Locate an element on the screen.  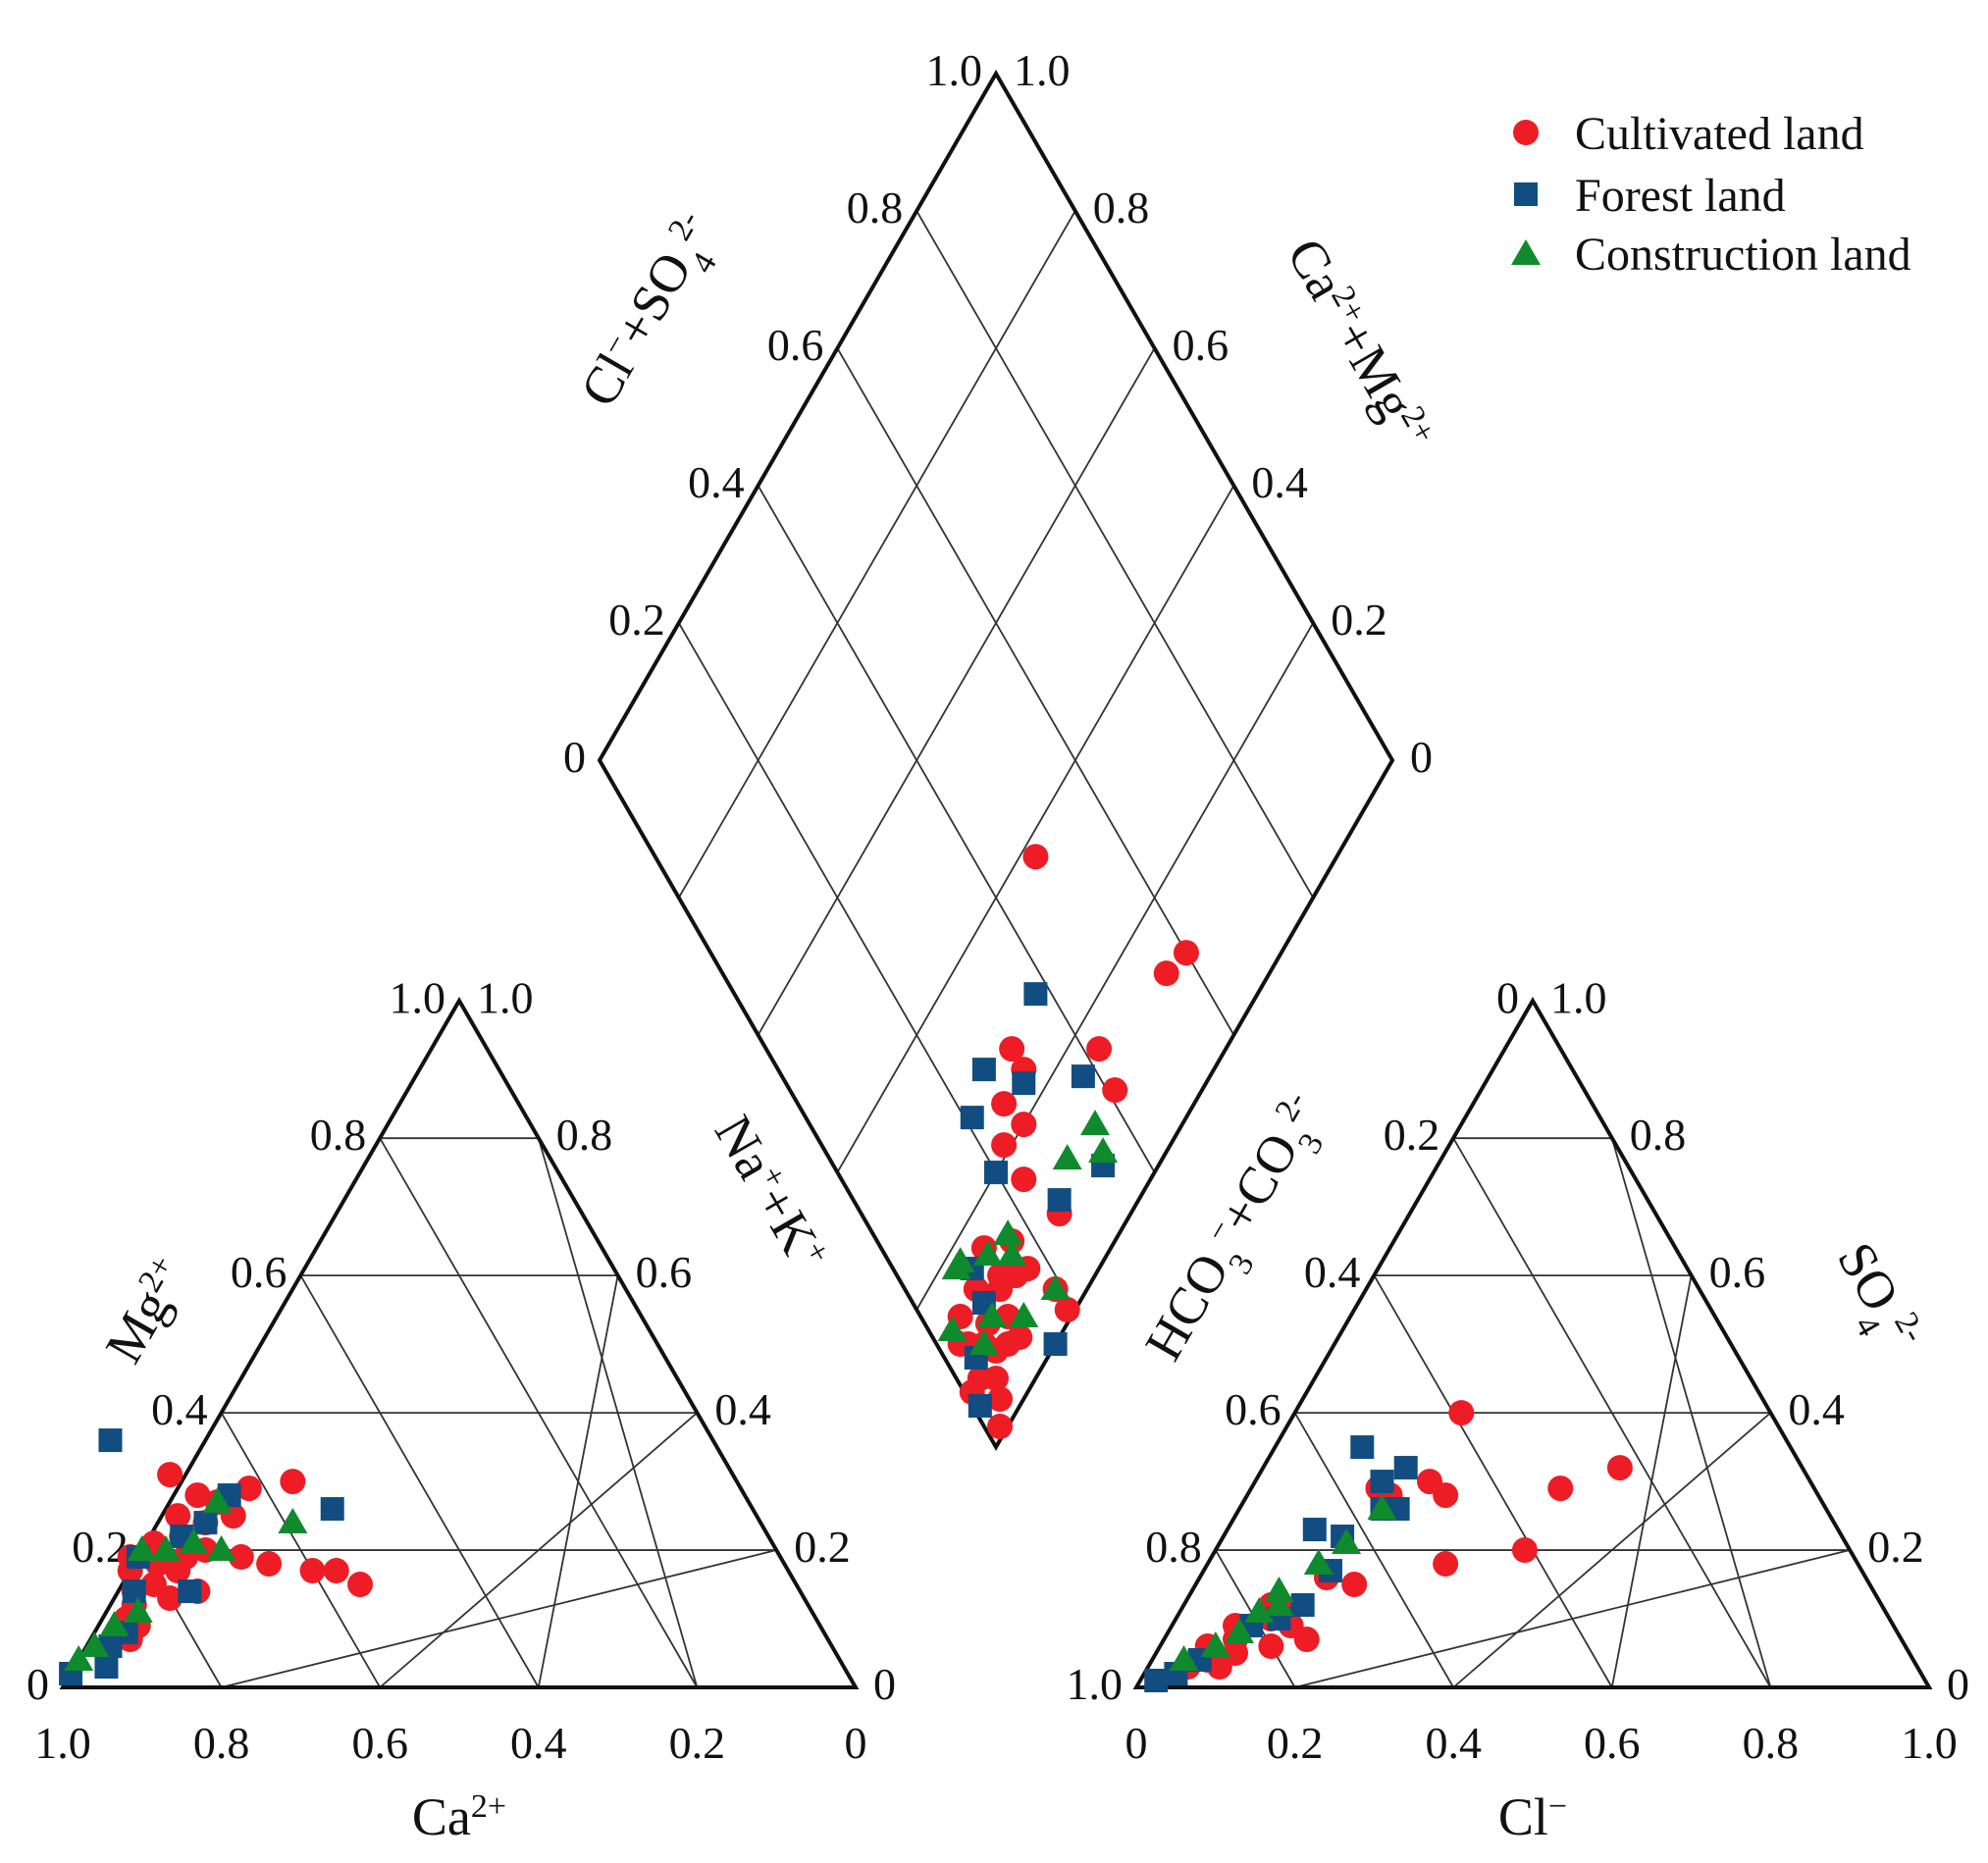
diamond-upper-right-tick: 0.6 is located at coordinates (1201, 345).